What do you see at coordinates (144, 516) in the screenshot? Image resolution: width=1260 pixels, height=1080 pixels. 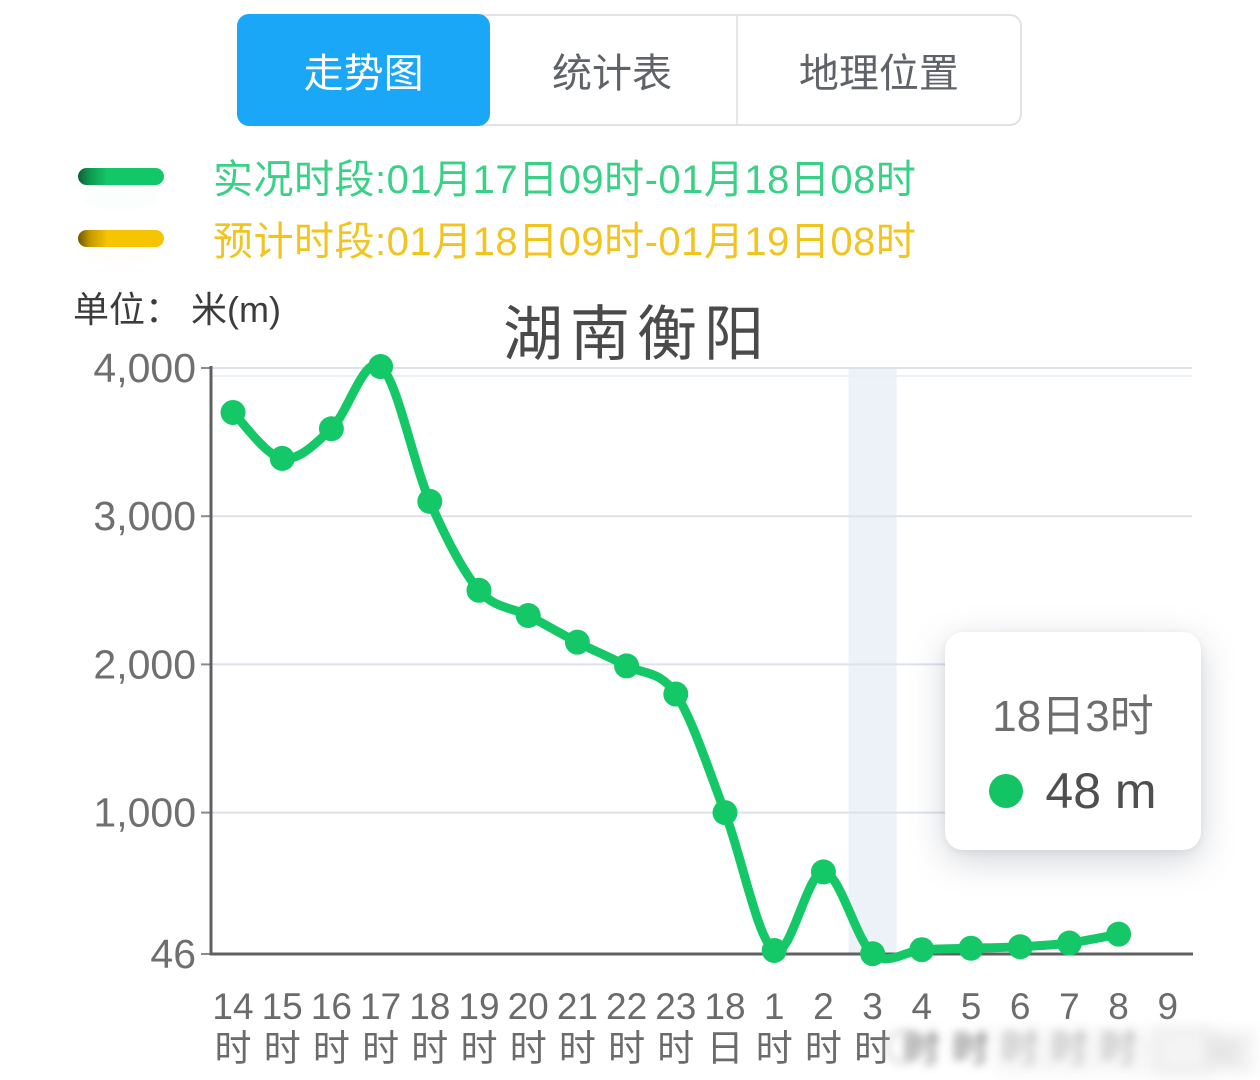 I see `y-axis-label: 3,000` at bounding box center [144, 516].